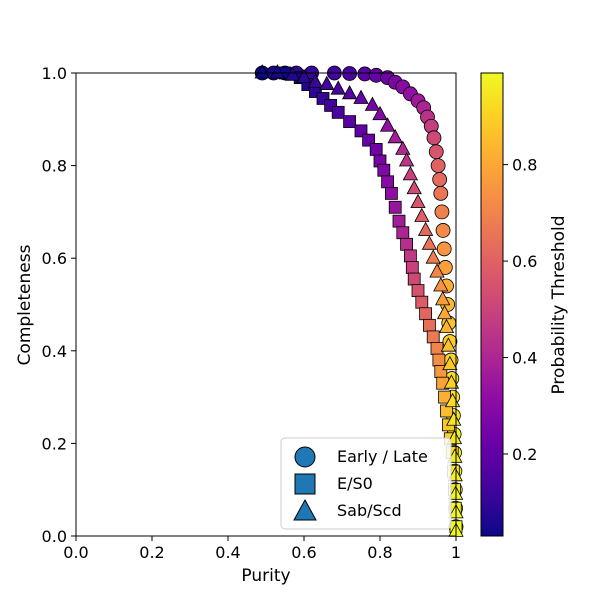 This screenshot has width=612, height=612. Describe the element at coordinates (305, 484) in the screenshot. I see `legend-square-icon` at that location.